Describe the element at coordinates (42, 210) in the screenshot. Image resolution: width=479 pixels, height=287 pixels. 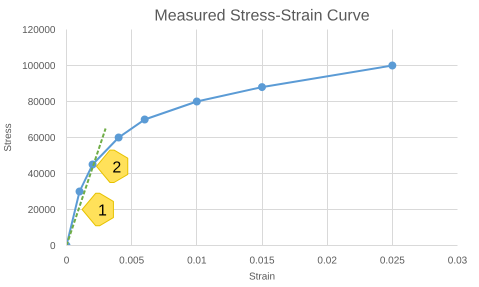
I see `y-tick-label: 20000` at that location.